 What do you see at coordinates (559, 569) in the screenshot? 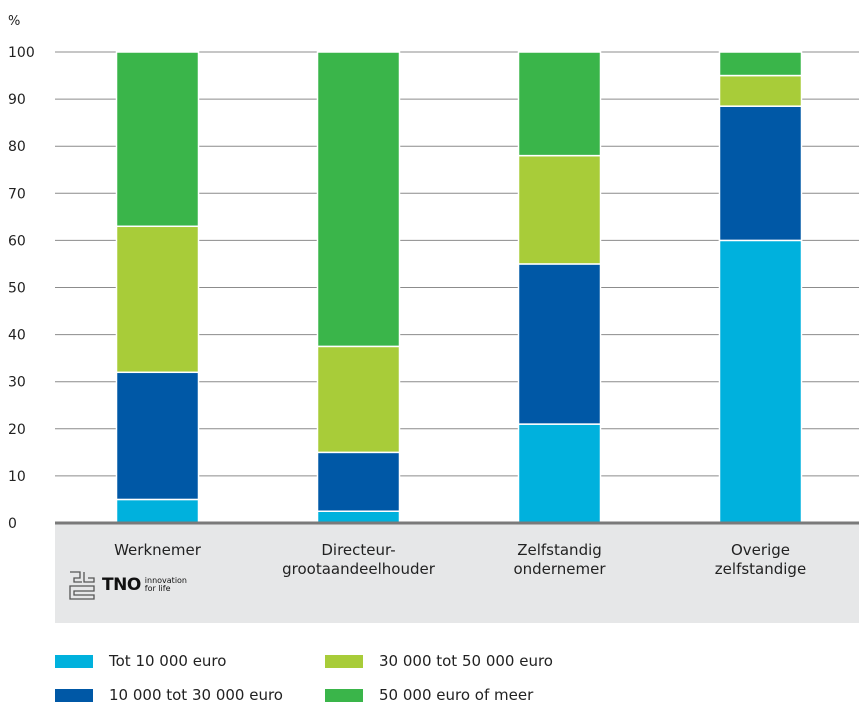
I see `category-label: ondernemer` at bounding box center [559, 569].